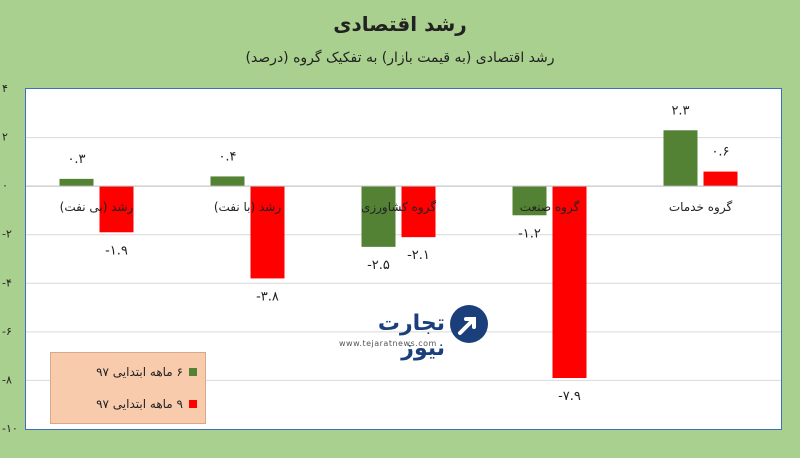 This screenshot has height=458, width=800. Describe the element at coordinates (398, 207) in the screenshot. I see `category-label: گروه کشاورزی` at that location.